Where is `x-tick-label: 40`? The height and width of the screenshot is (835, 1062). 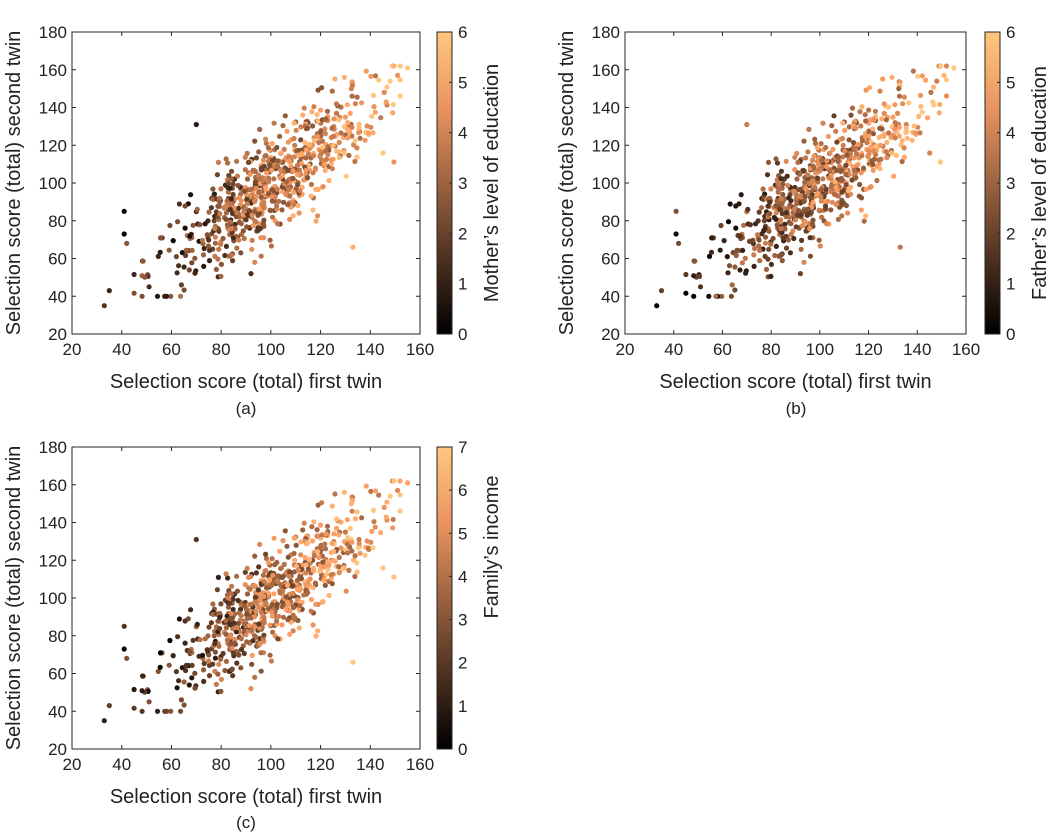
x-tick-label: 40 is located at coordinates (673, 349).